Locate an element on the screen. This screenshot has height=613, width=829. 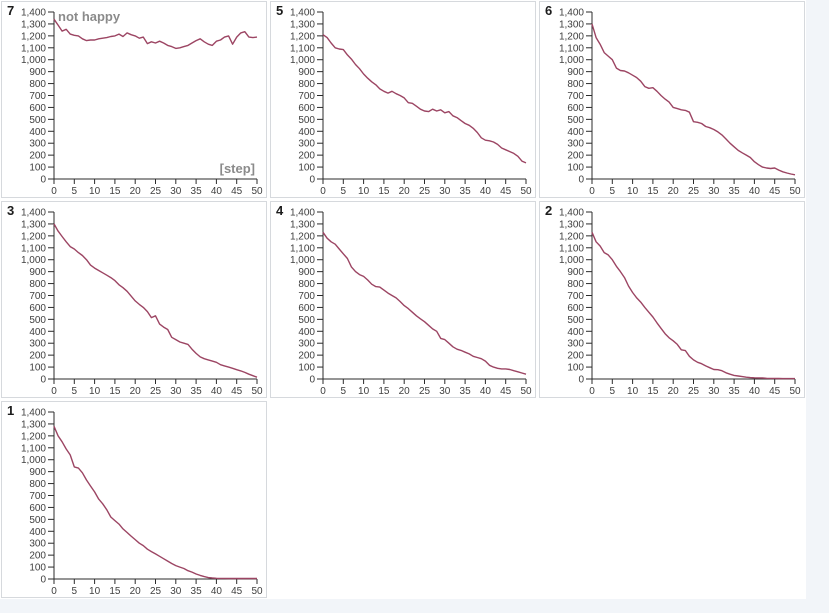
chart-index-label: 7 is located at coordinates (11, 10).